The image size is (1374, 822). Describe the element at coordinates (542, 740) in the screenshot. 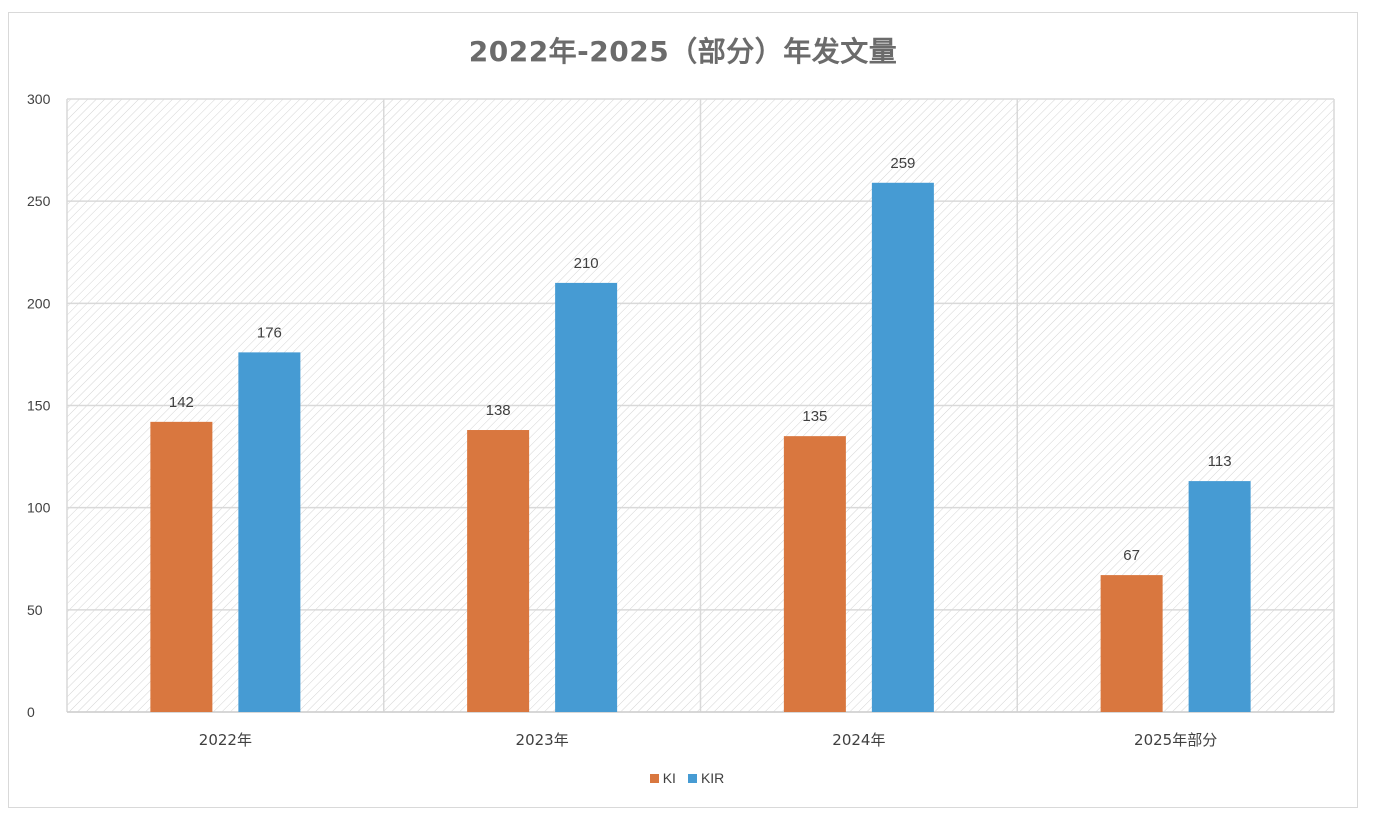

I see `x-tick-label: 2023年` at that location.